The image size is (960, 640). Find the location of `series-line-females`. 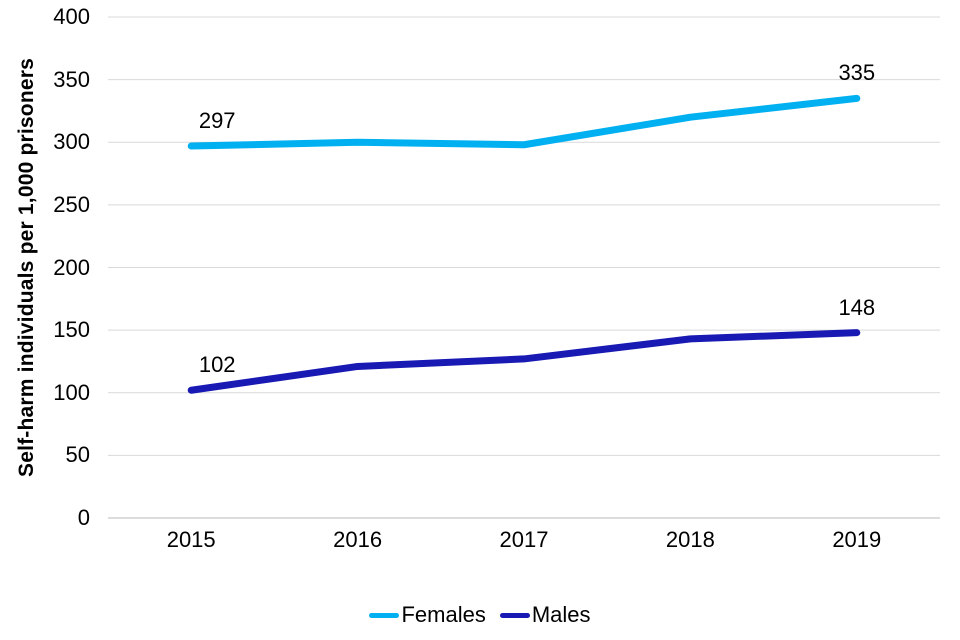

series-line-females is located at coordinates (524, 122).